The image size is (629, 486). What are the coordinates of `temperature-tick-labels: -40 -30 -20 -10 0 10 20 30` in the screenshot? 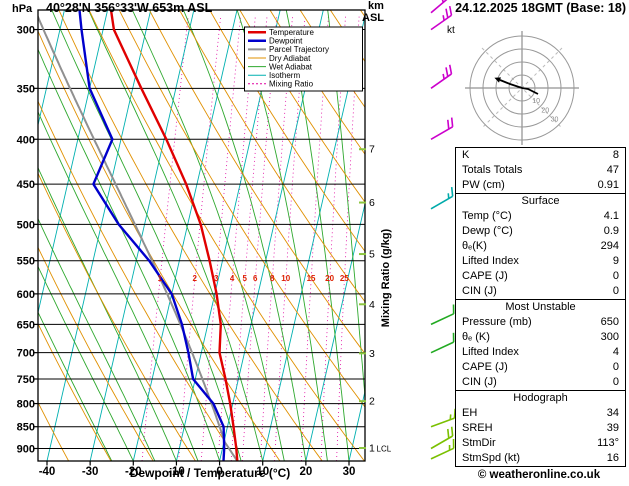 It's located at (197, 469).